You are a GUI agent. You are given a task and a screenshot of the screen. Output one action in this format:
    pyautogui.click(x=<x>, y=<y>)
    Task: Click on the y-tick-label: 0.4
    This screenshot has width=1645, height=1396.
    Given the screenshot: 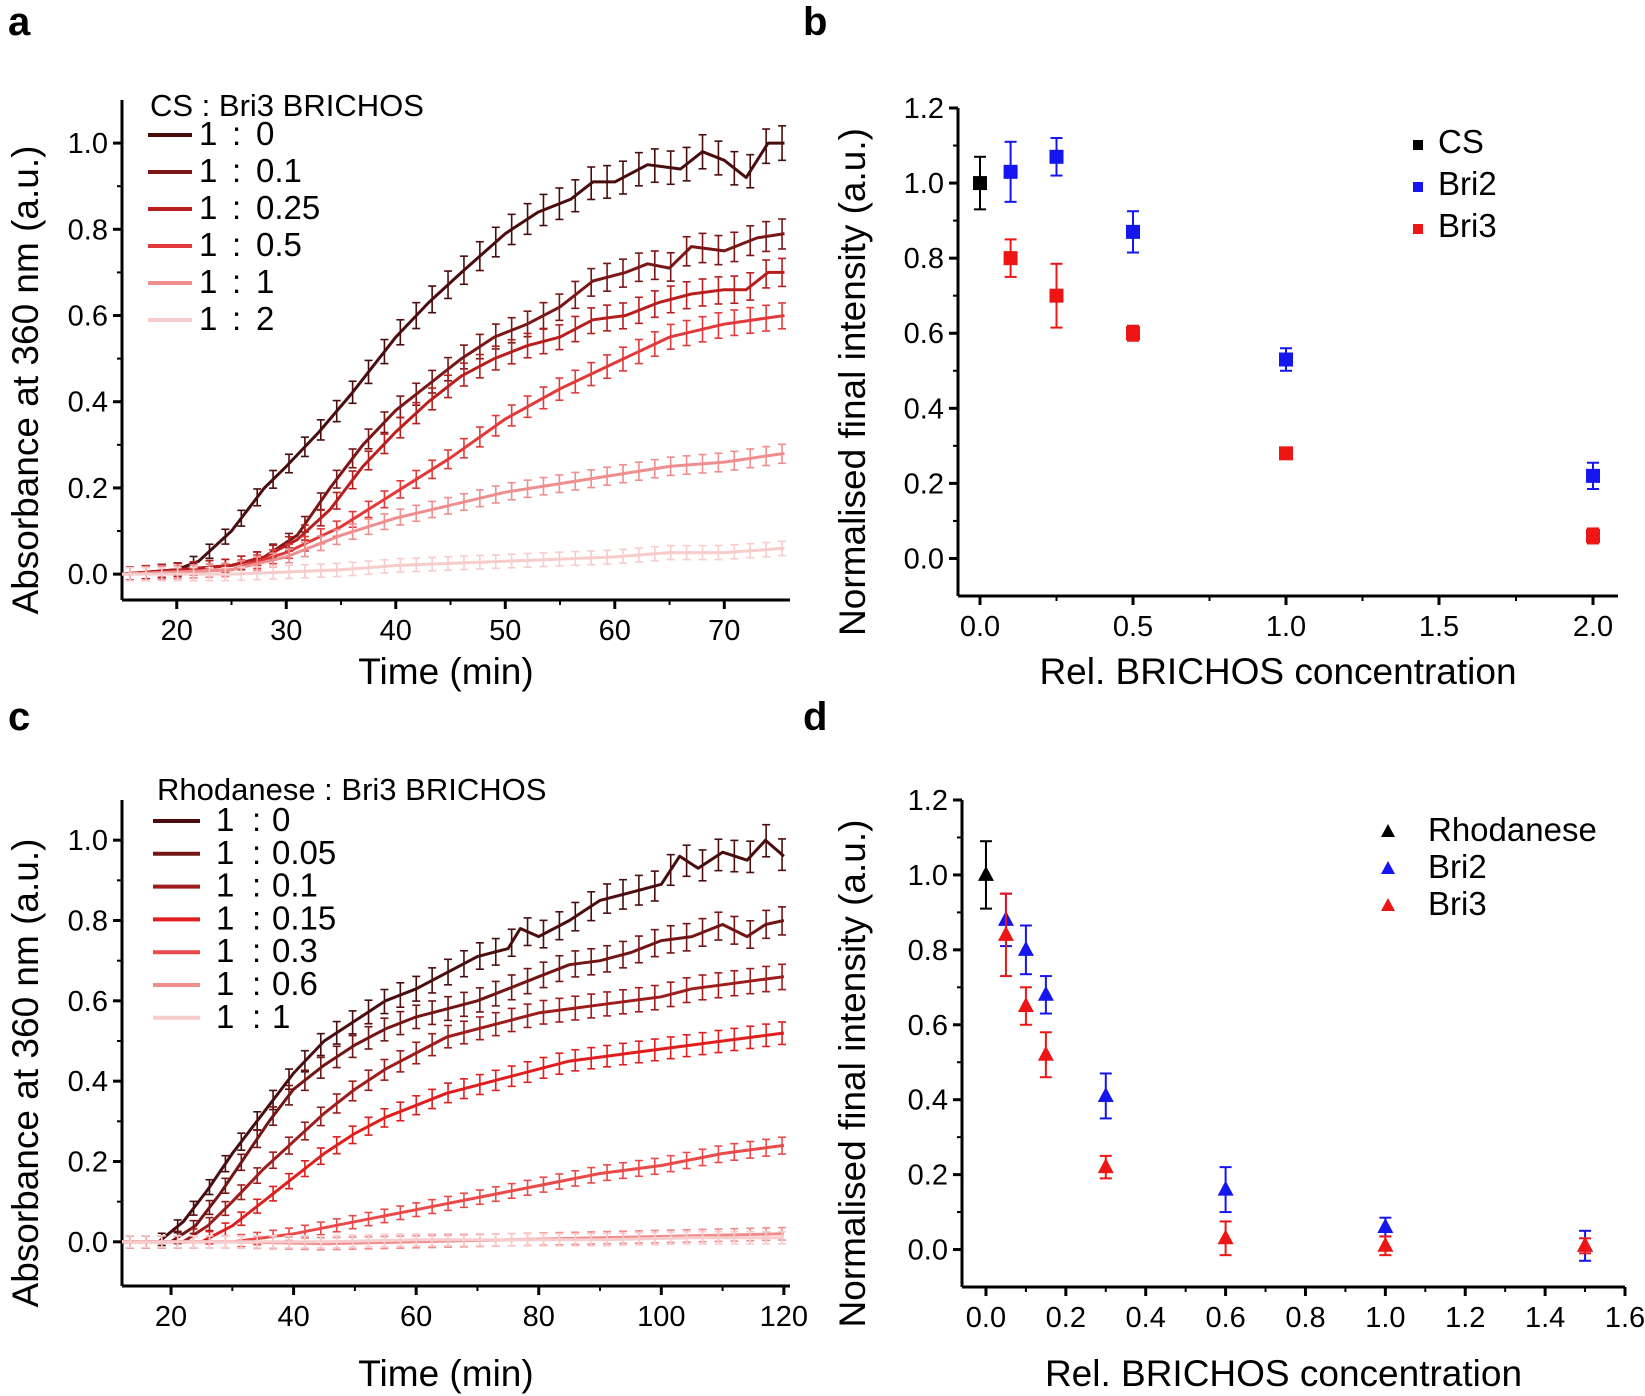 What is the action you would take?
    pyautogui.click(x=88, y=1082)
    